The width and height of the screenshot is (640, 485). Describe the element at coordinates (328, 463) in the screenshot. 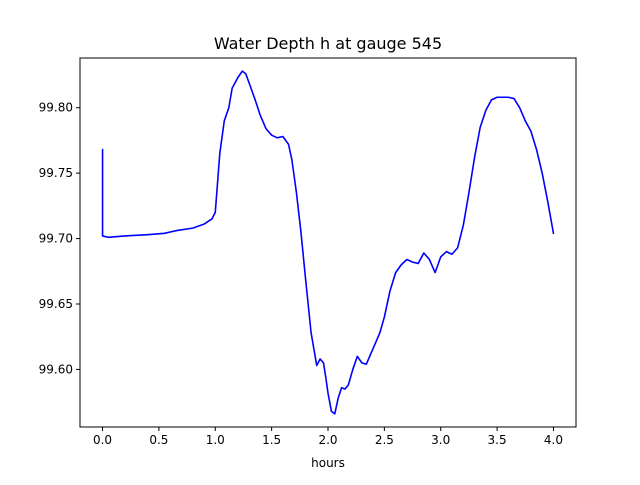

I see `x-axis-label: hours` at that location.